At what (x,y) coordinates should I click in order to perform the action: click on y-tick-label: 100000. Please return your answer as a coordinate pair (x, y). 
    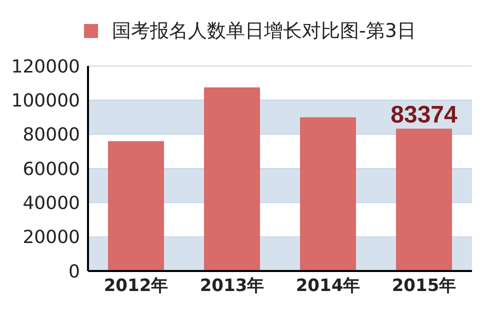
    Looking at the image, I should click on (45, 101).